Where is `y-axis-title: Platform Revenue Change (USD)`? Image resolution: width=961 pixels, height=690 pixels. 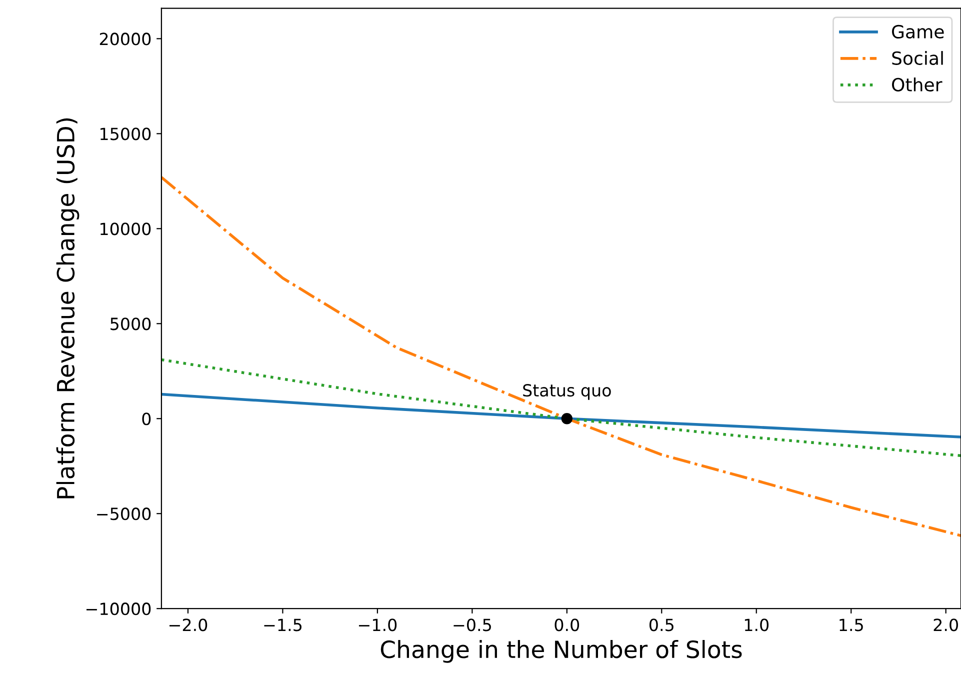 y-axis-title: Platform Revenue Change (USD) is located at coordinates (68, 308).